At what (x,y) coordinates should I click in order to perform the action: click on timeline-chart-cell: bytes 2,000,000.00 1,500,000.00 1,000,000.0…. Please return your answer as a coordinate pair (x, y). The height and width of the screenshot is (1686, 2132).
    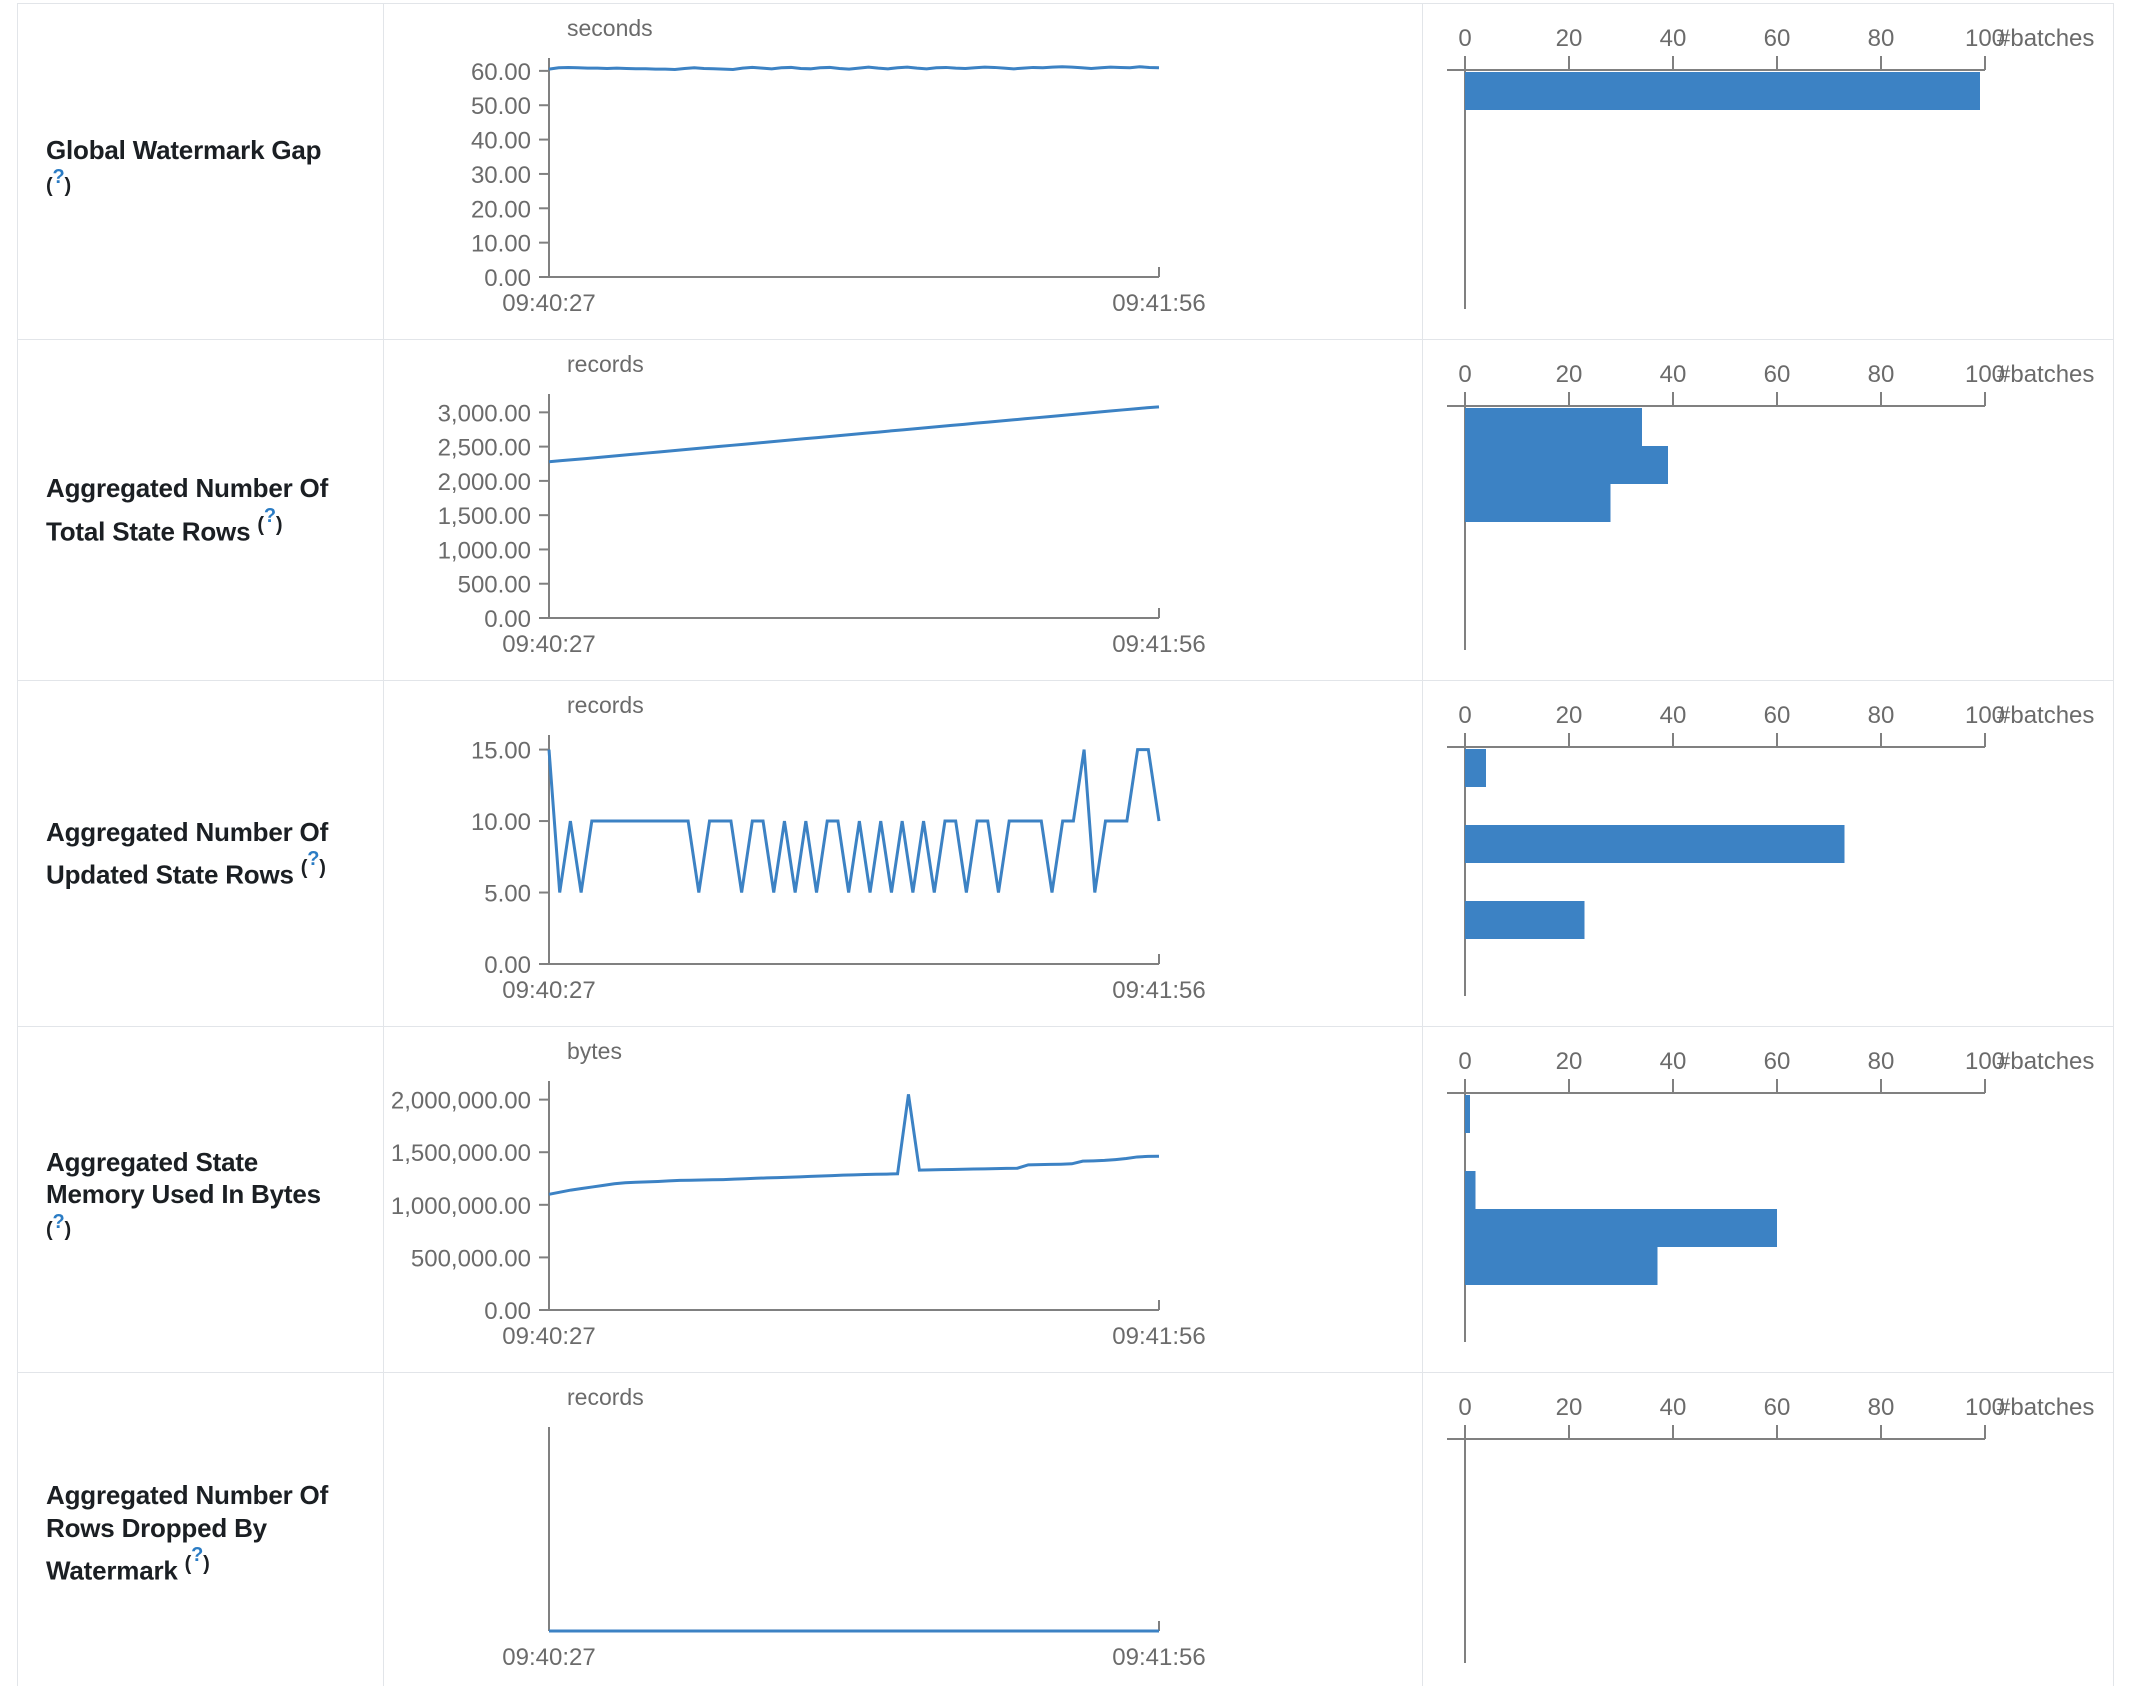
    Looking at the image, I should click on (903, 1199).